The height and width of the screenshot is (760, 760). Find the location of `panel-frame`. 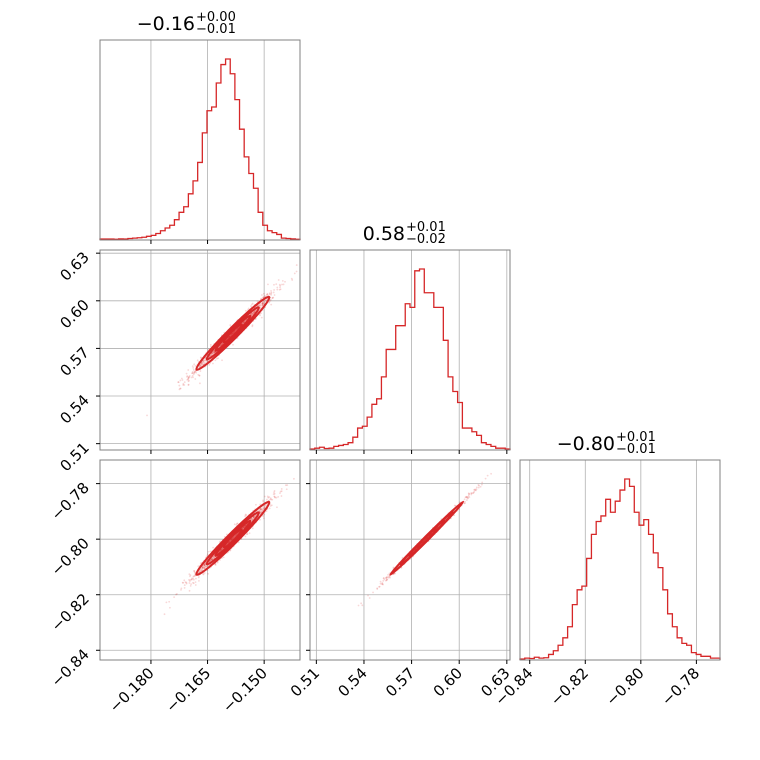

panel-frame is located at coordinates (620, 560).